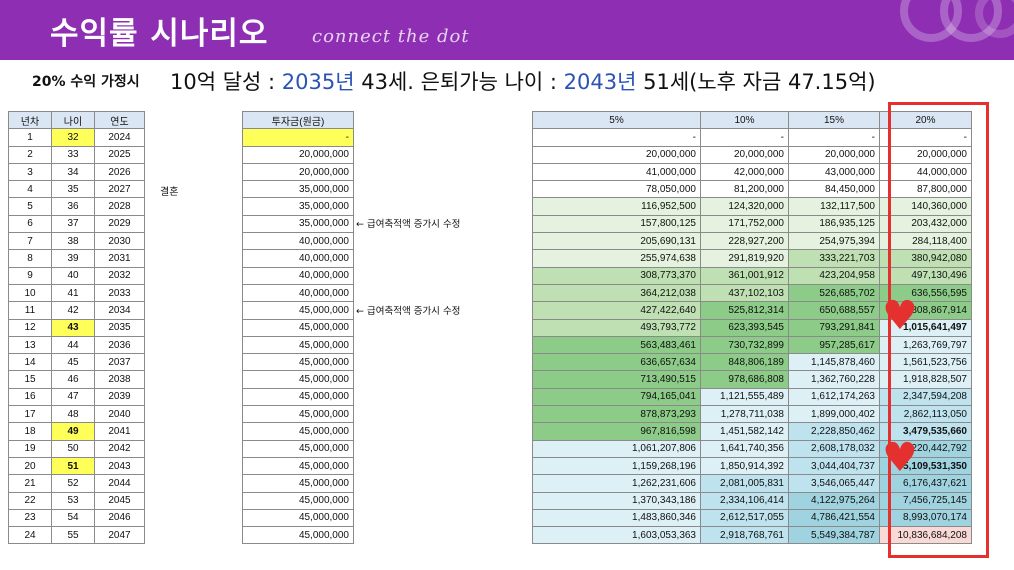 Image resolution: width=1014 pixels, height=570 pixels. I want to click on growth-cell: 41,000,000, so click(616, 172).